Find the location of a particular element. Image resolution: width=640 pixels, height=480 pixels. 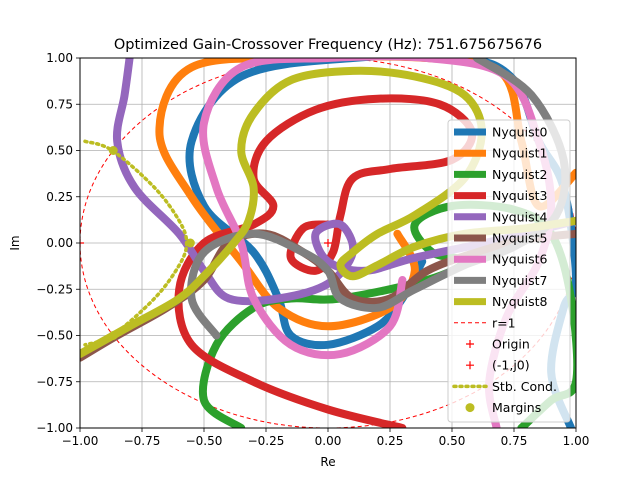

legend-label: Nyquist4 is located at coordinates (519, 216).